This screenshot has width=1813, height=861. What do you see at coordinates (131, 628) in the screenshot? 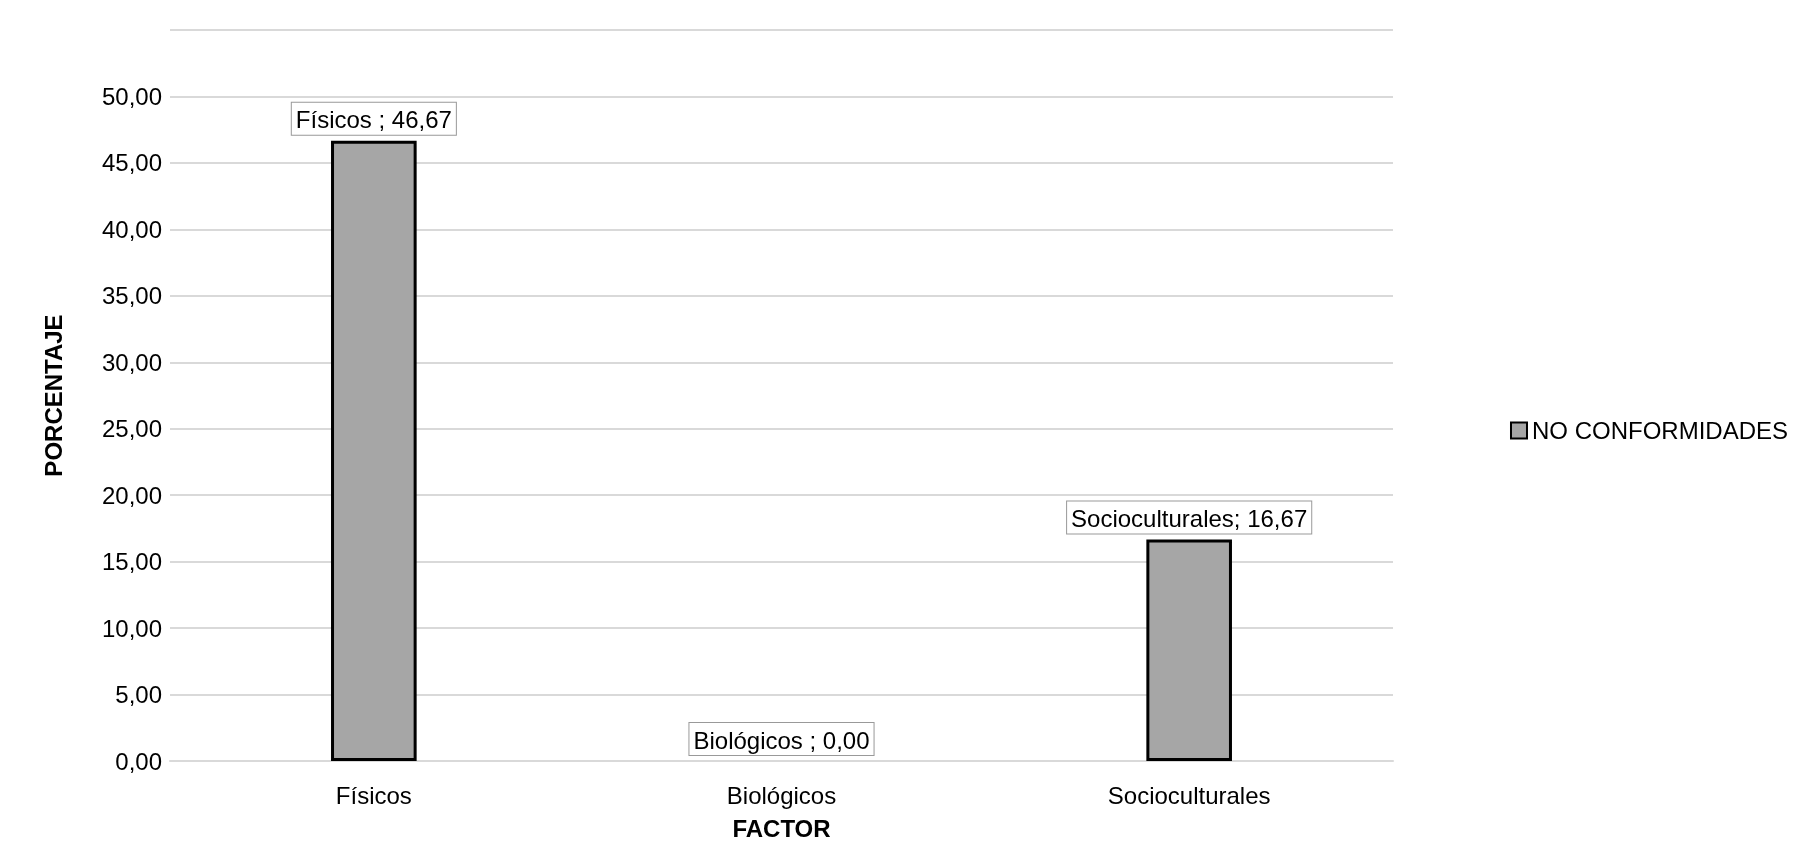
I see `y-tick-label: 10,00` at bounding box center [131, 628].